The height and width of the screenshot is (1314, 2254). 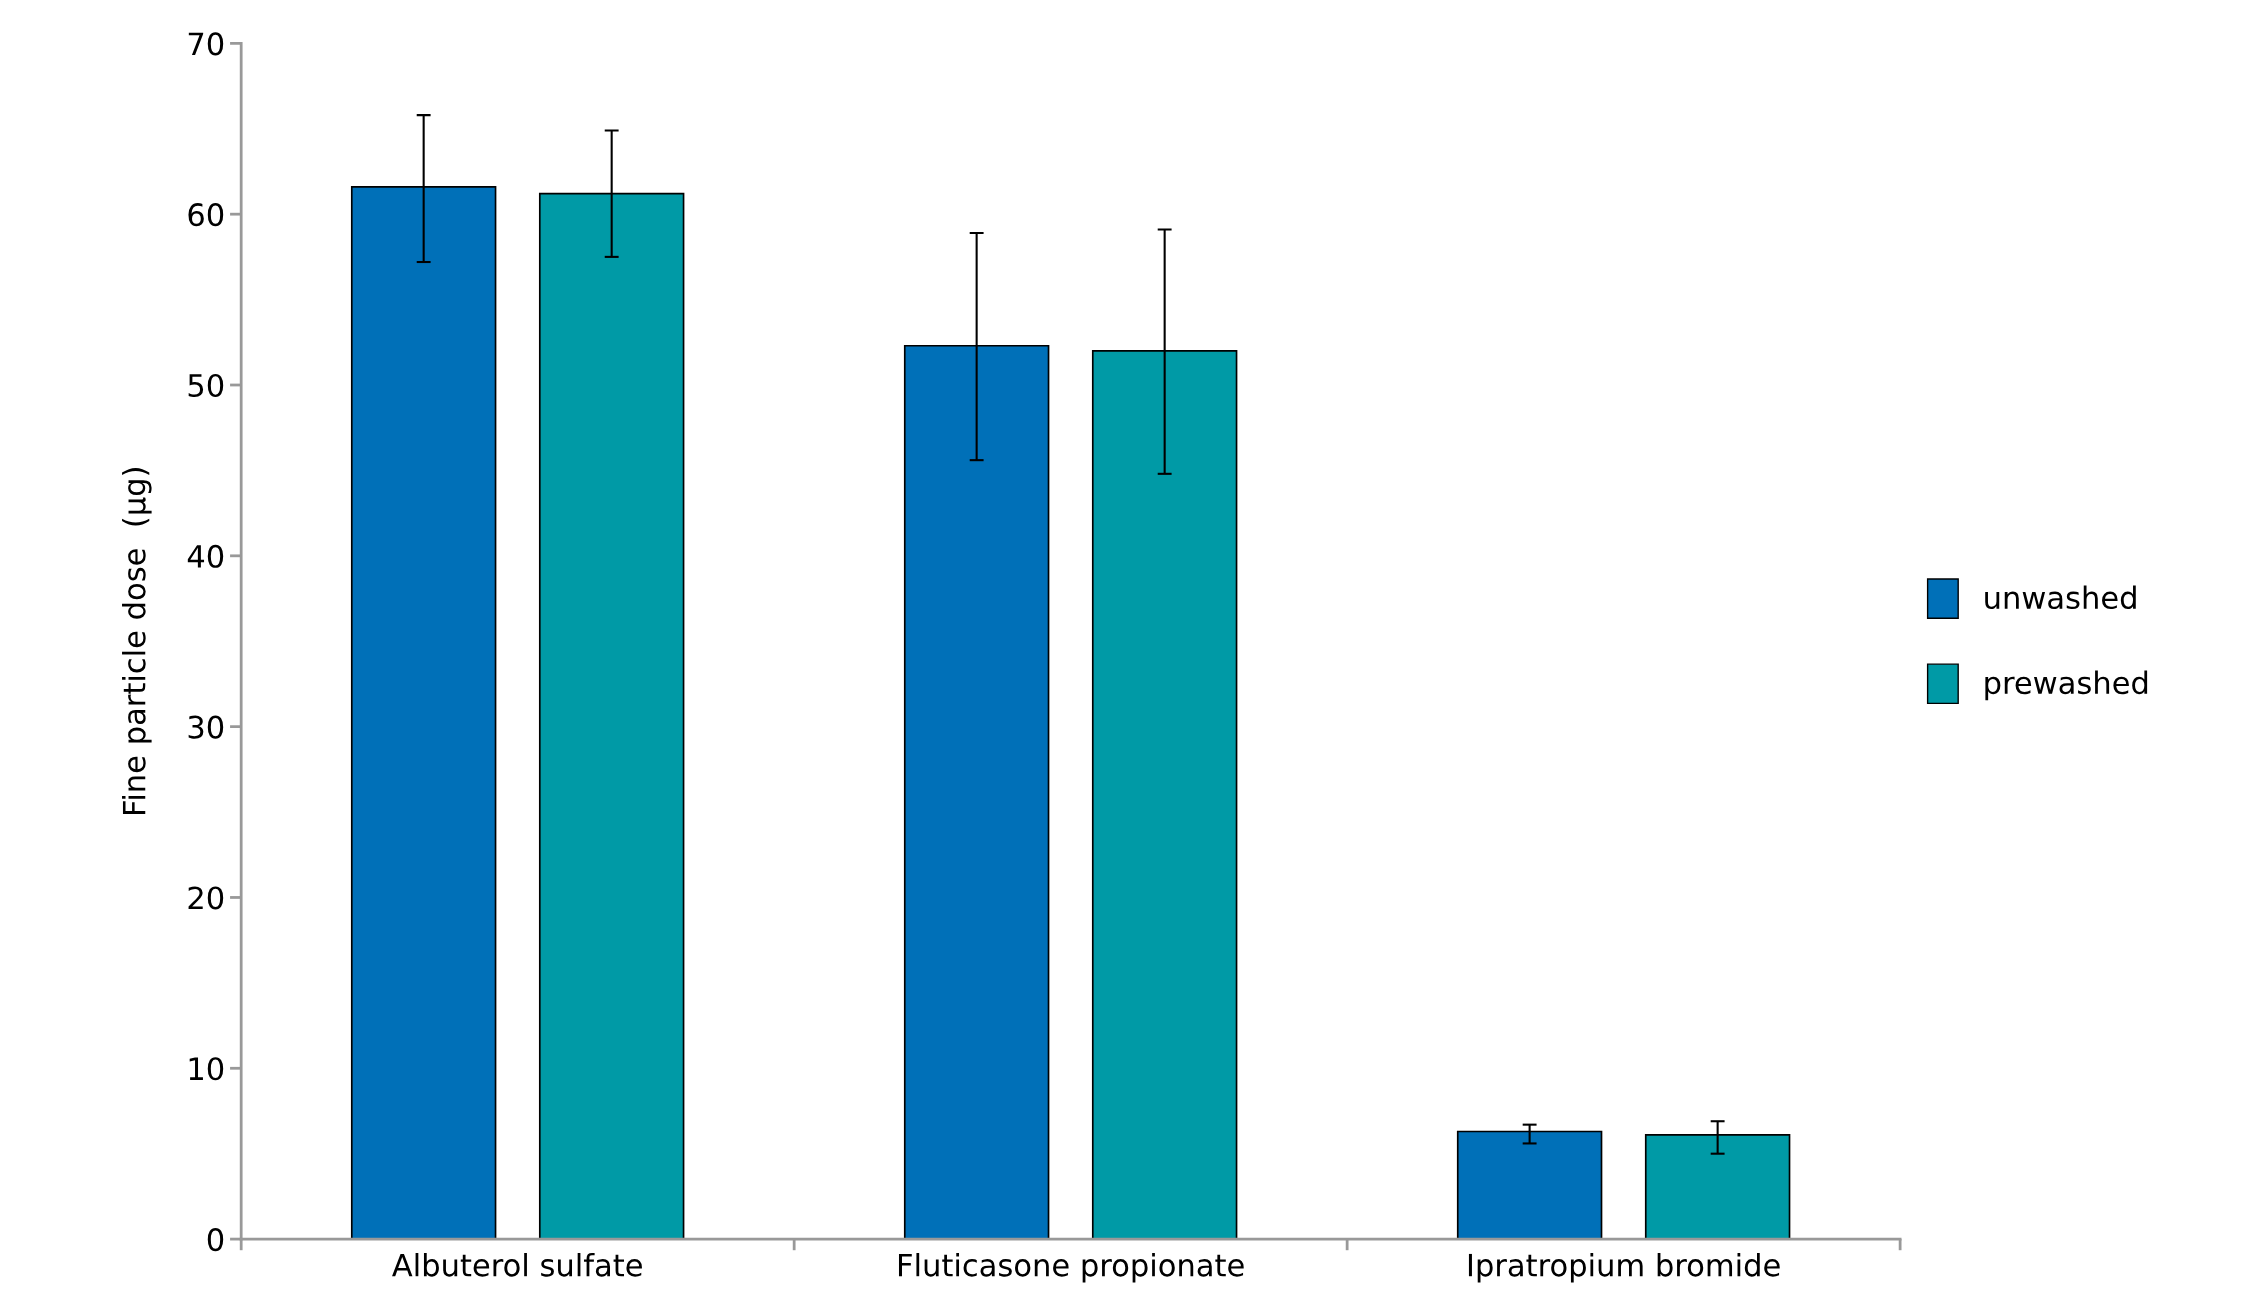 I want to click on y-axis-title: Fine particle dose (µg), so click(x=137, y=641).